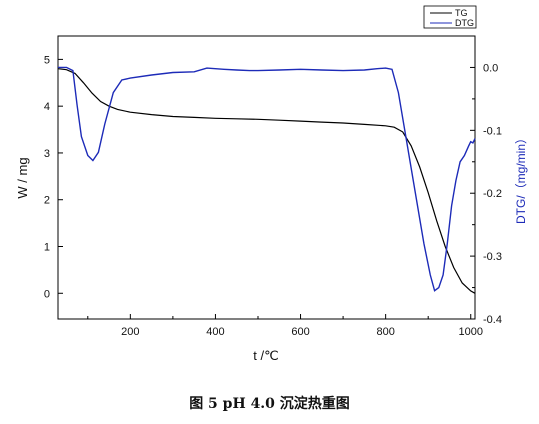 The height and width of the screenshot is (424, 539). Describe the element at coordinates (471, 332) in the screenshot. I see `x-tick-label: 1000` at that location.